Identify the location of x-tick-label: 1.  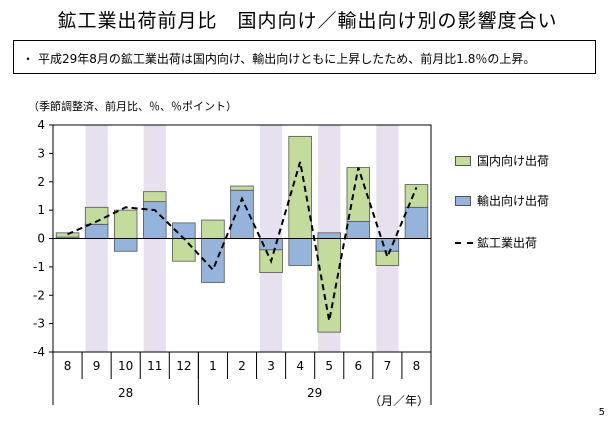
(213, 366).